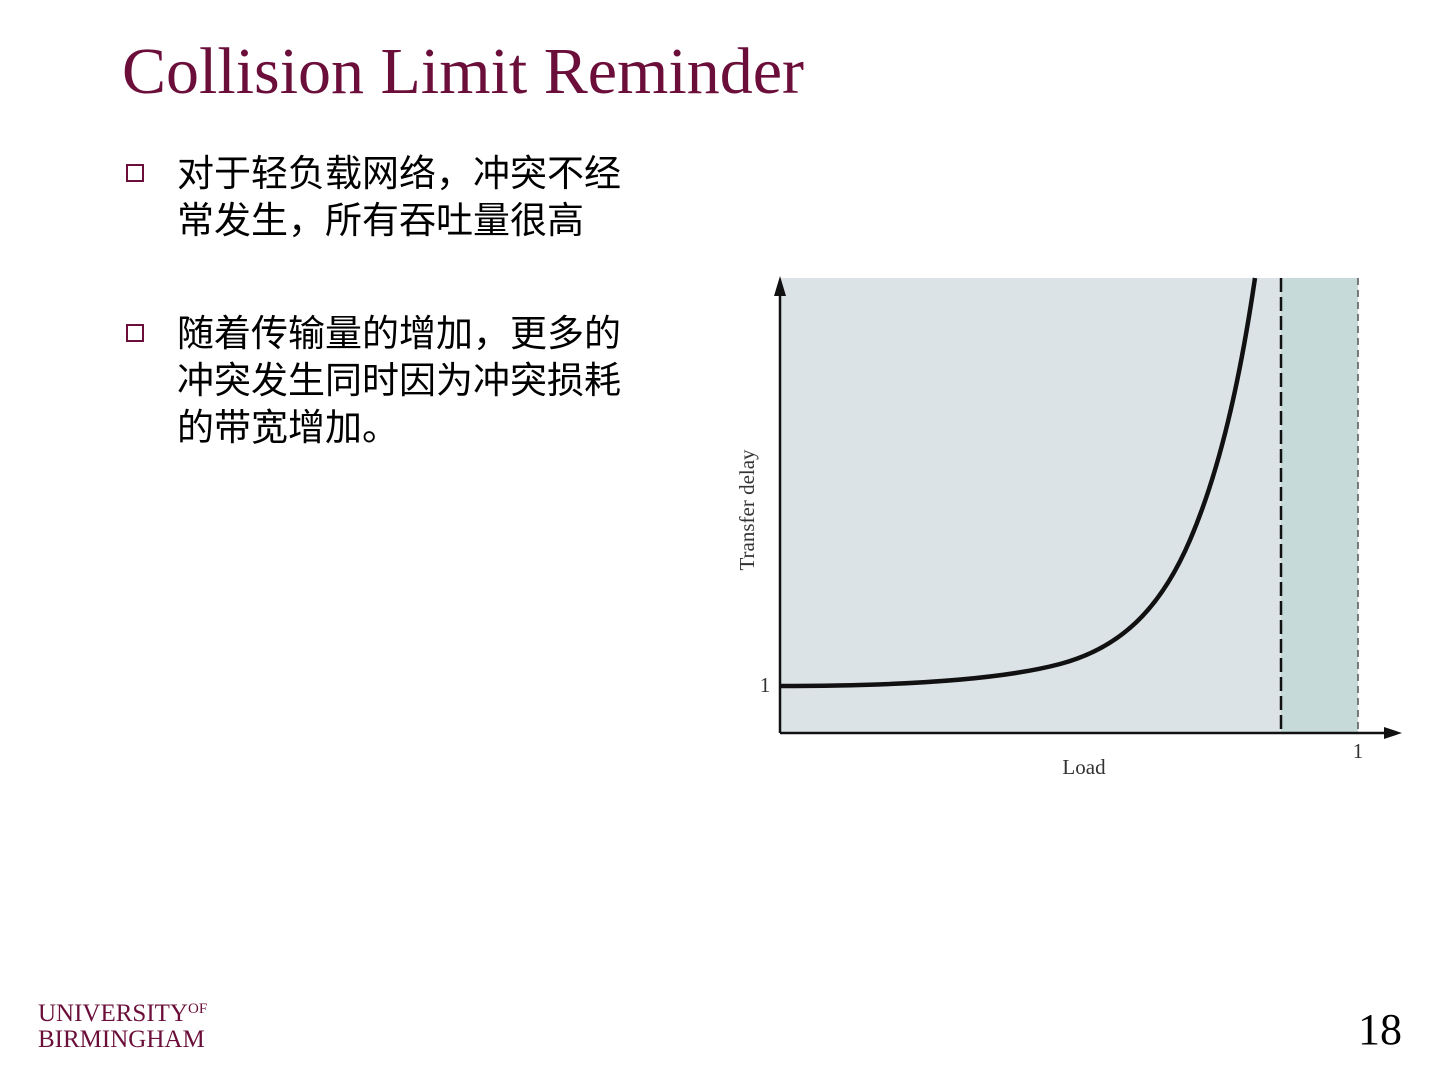  I want to click on x-arrow, so click(1393, 733).